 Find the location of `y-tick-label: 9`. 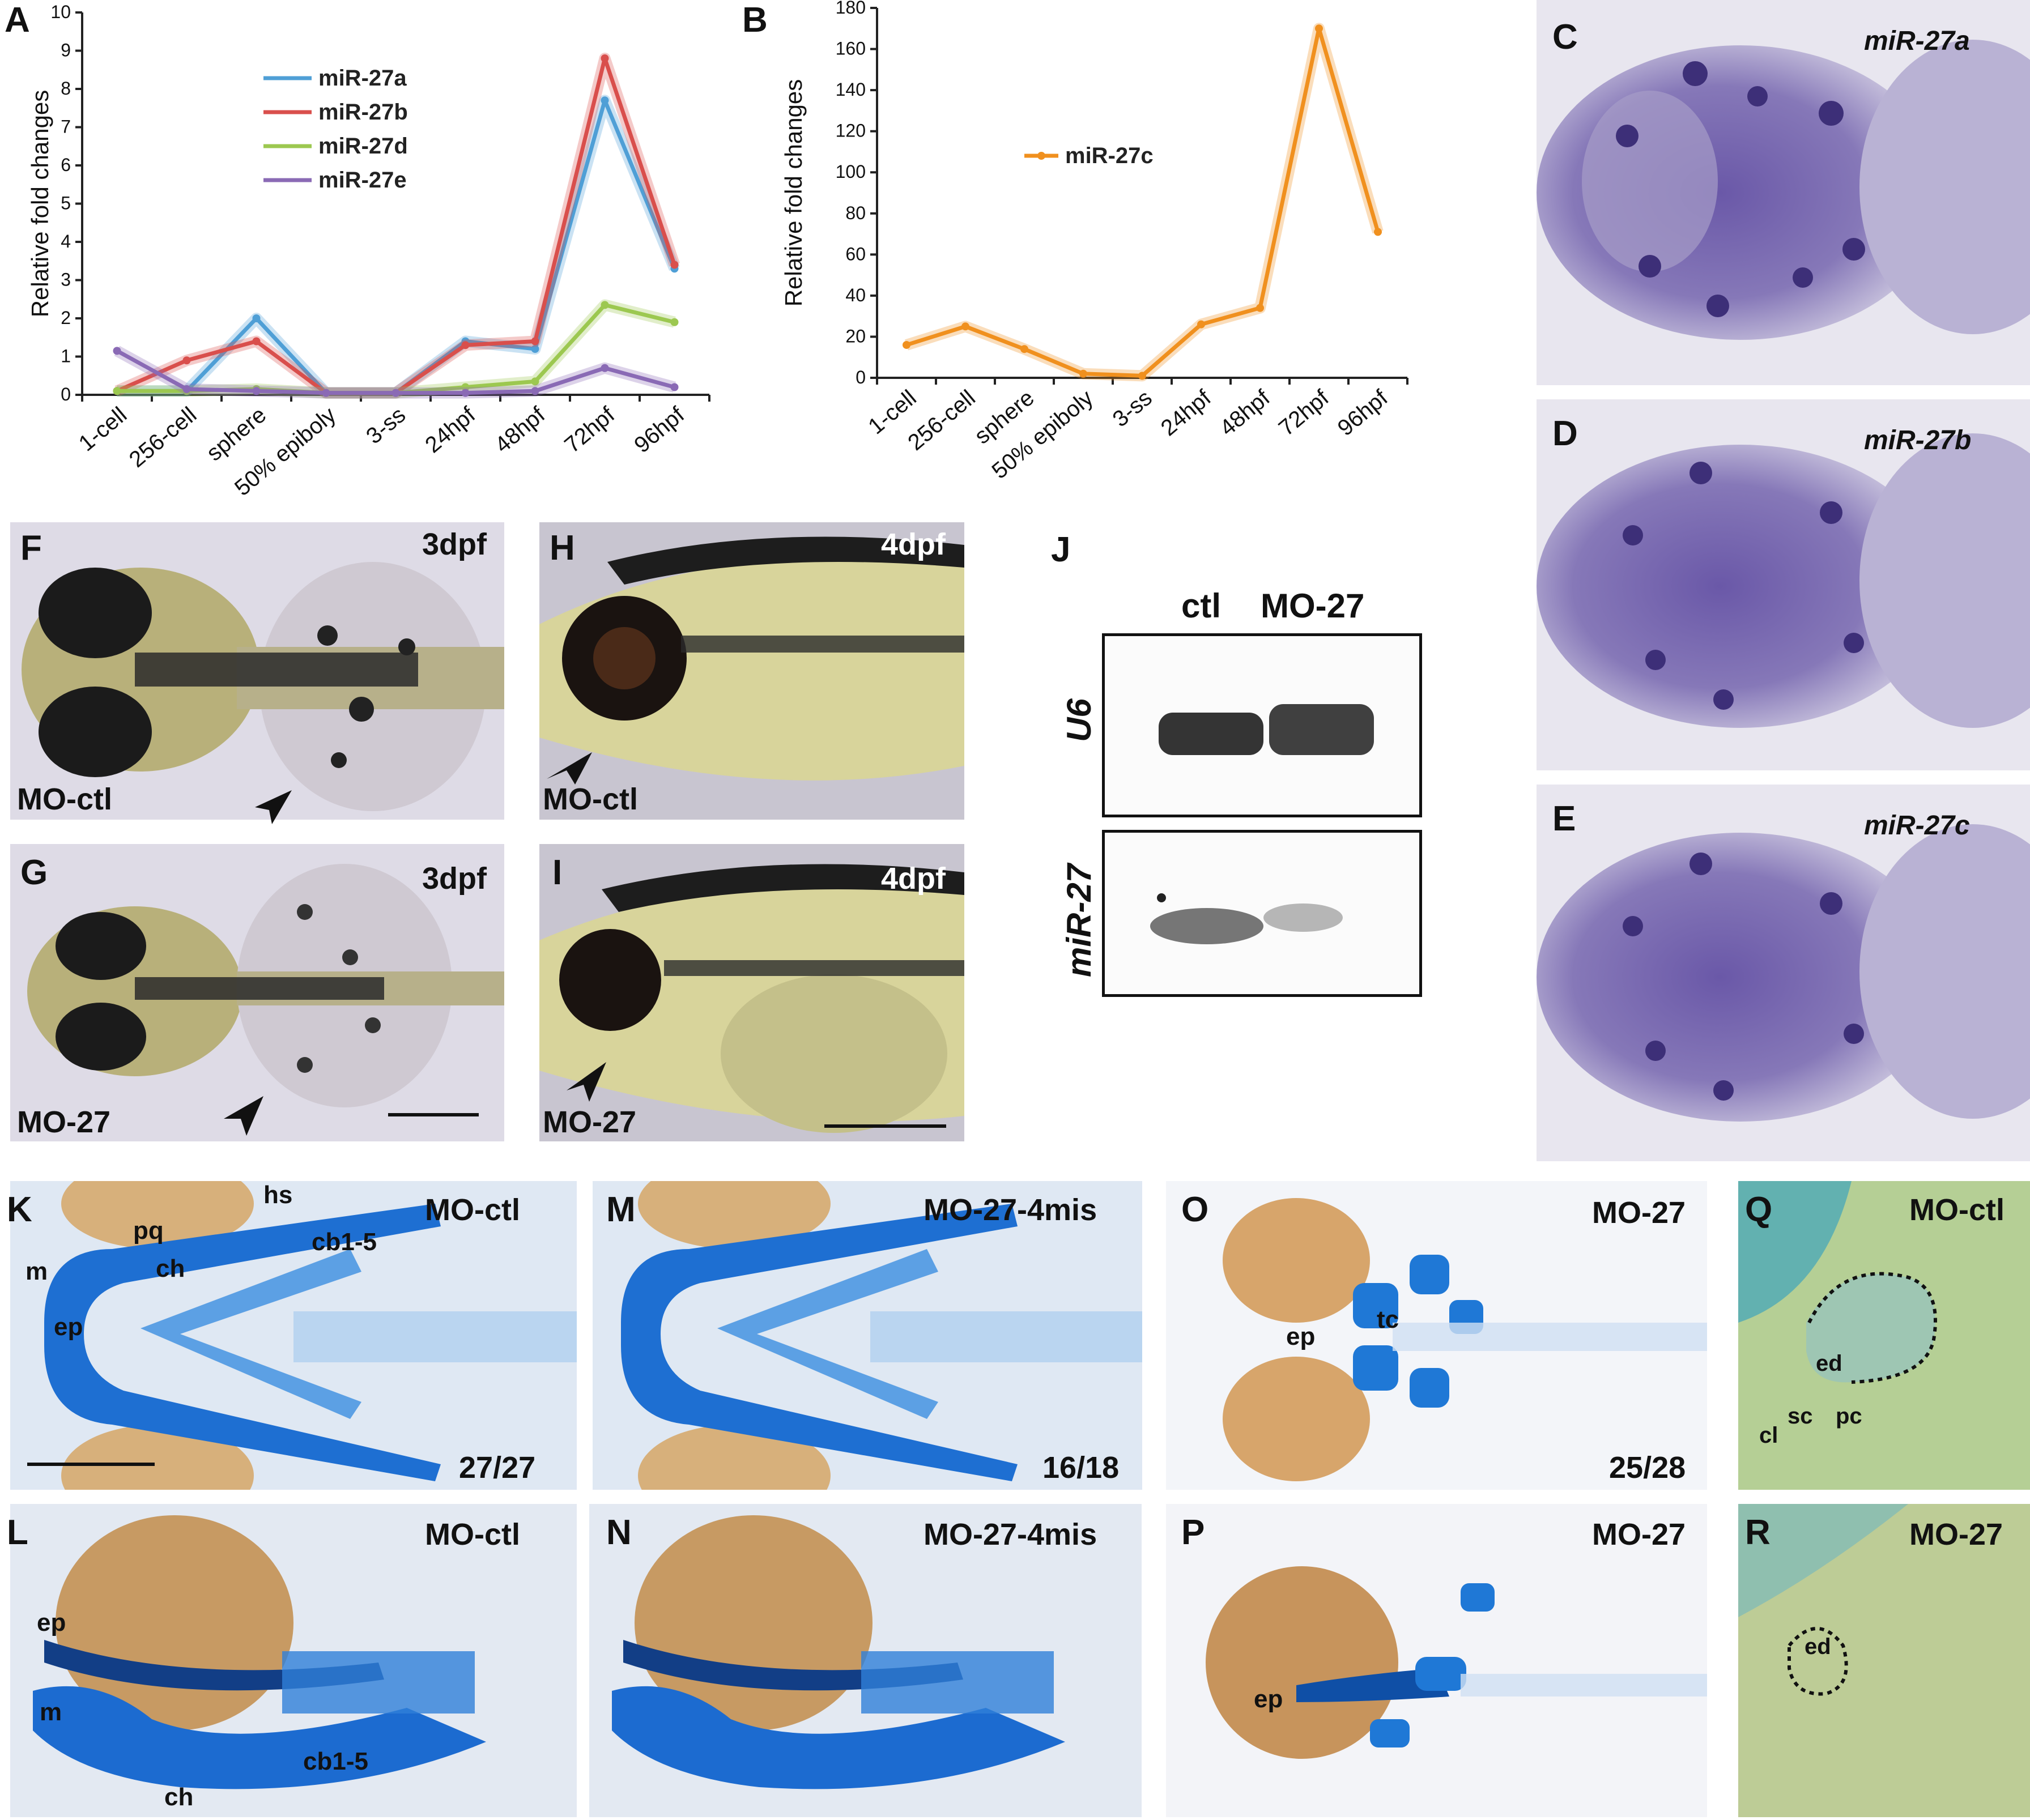

y-tick-label: 9 is located at coordinates (66, 50).